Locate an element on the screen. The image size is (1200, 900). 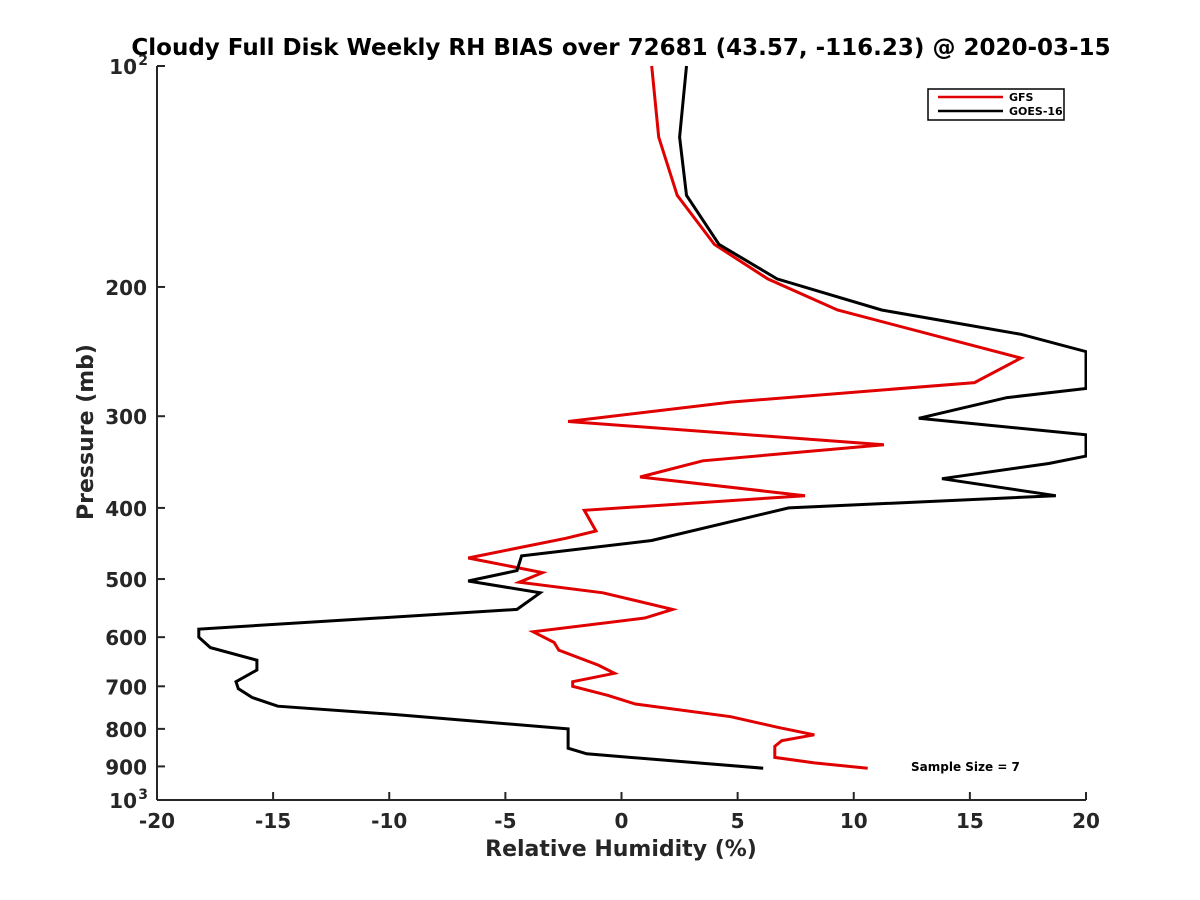
legend-label: GOES-16 is located at coordinates (1036, 111).